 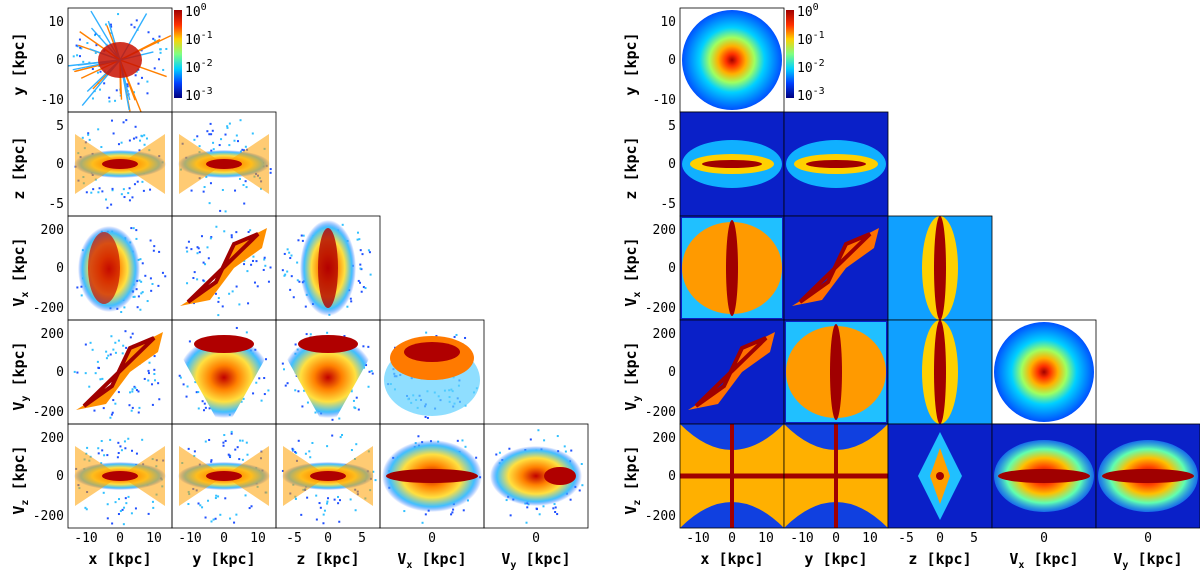 What do you see at coordinates (672, 126) in the screenshot?
I see `y-tick-right: 5` at bounding box center [672, 126].